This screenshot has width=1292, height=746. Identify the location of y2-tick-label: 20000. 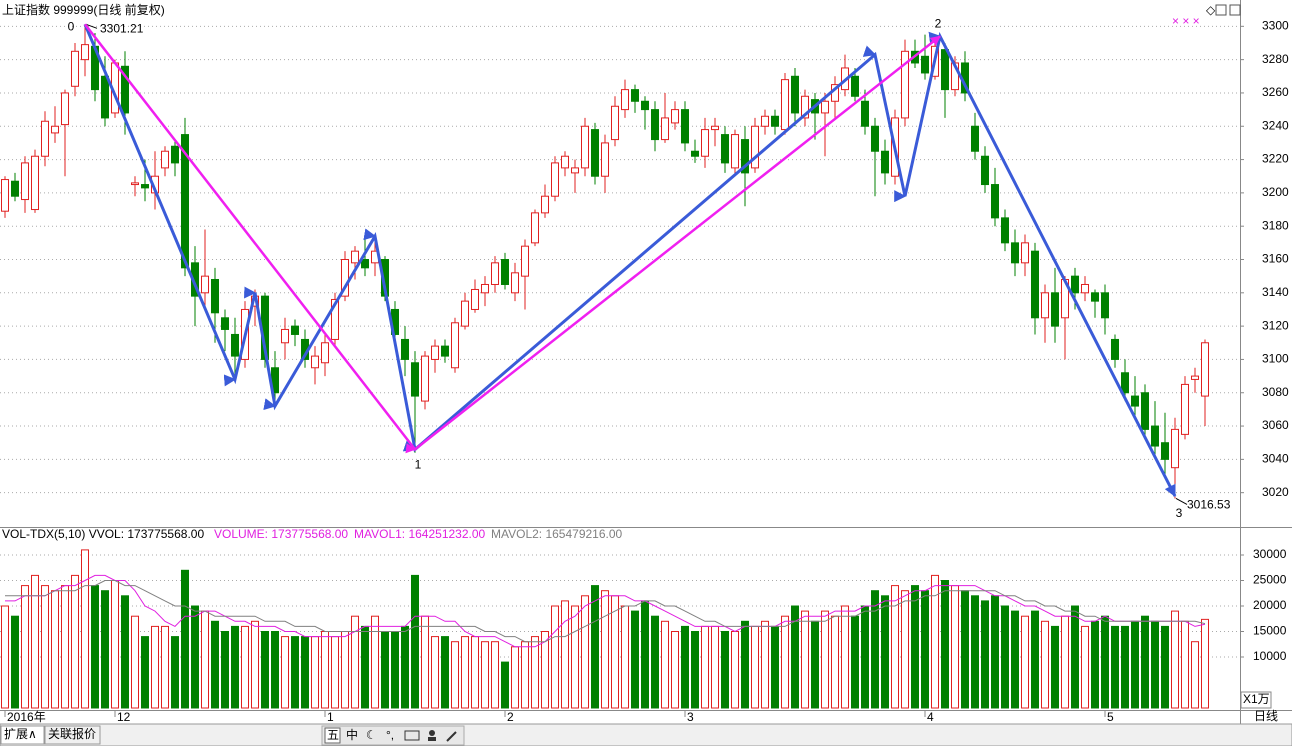
(1270, 605).